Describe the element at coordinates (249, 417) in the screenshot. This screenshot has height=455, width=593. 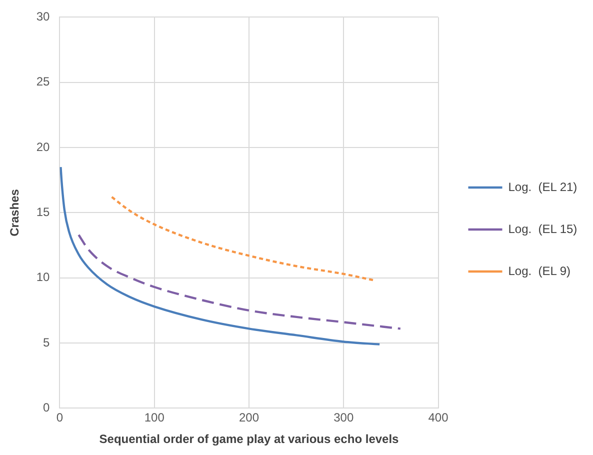
I see `x-tick-label: 200` at that location.